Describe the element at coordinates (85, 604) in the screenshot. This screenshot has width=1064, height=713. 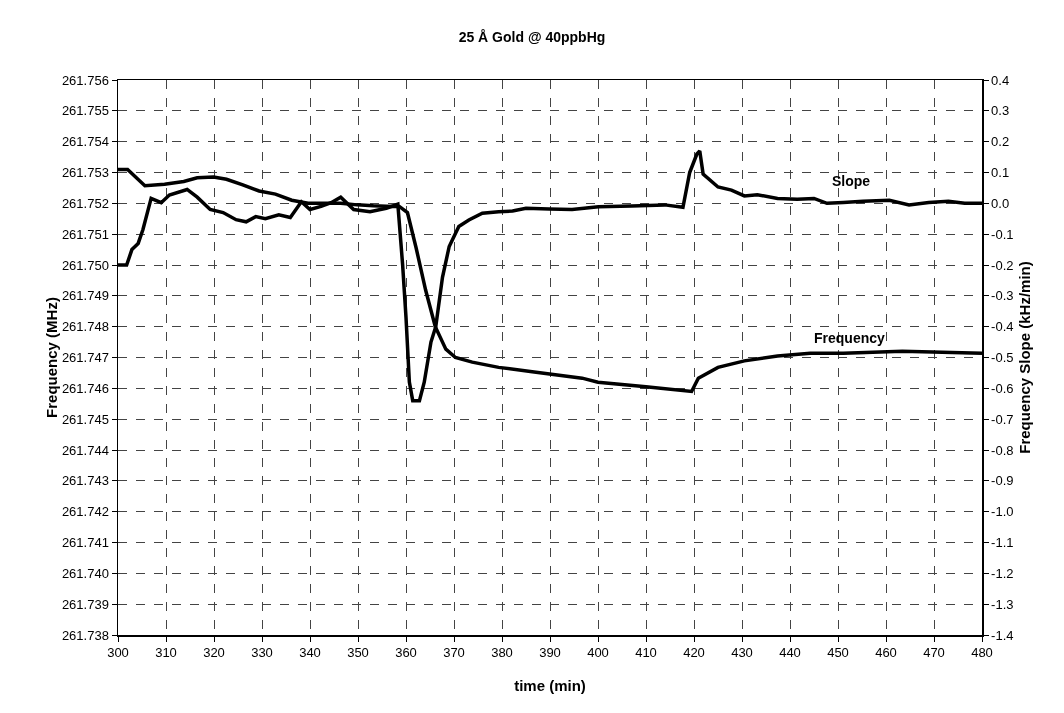
I see `y-tick-label: 261.739` at that location.